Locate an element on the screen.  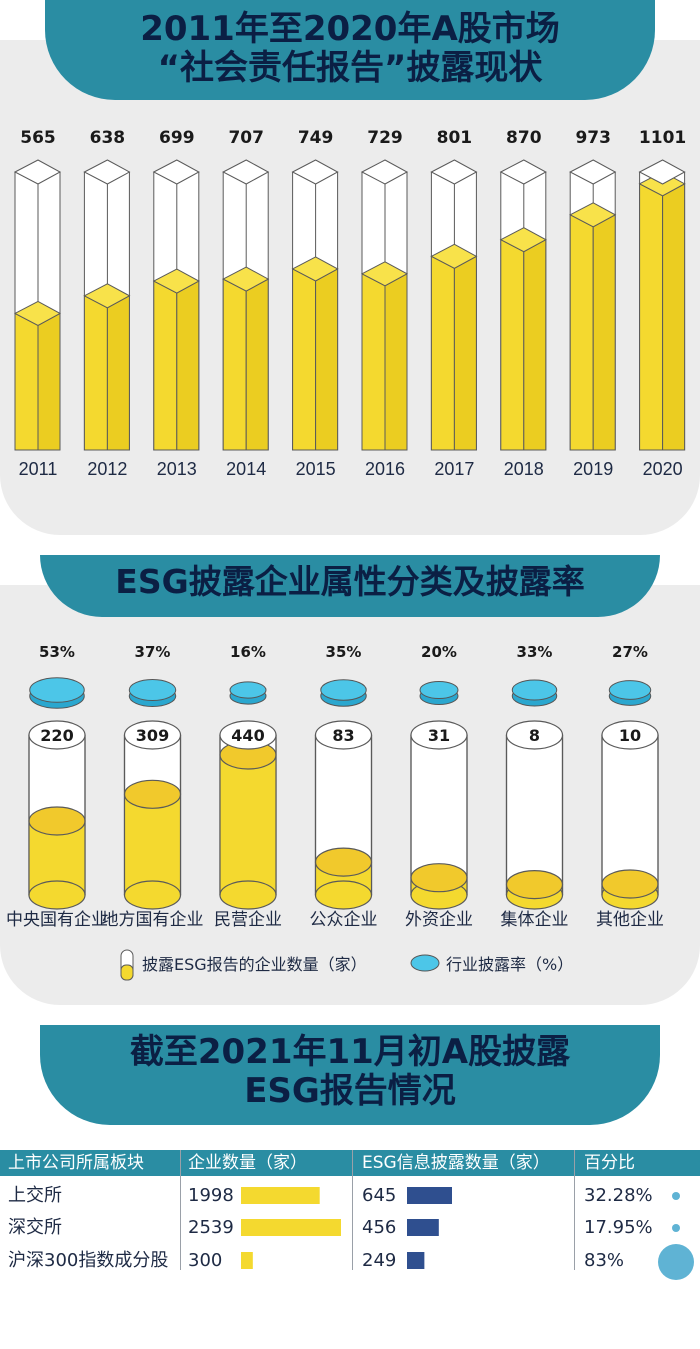
legend-cylinder-fill-icon is located at coordinates (127, 972).